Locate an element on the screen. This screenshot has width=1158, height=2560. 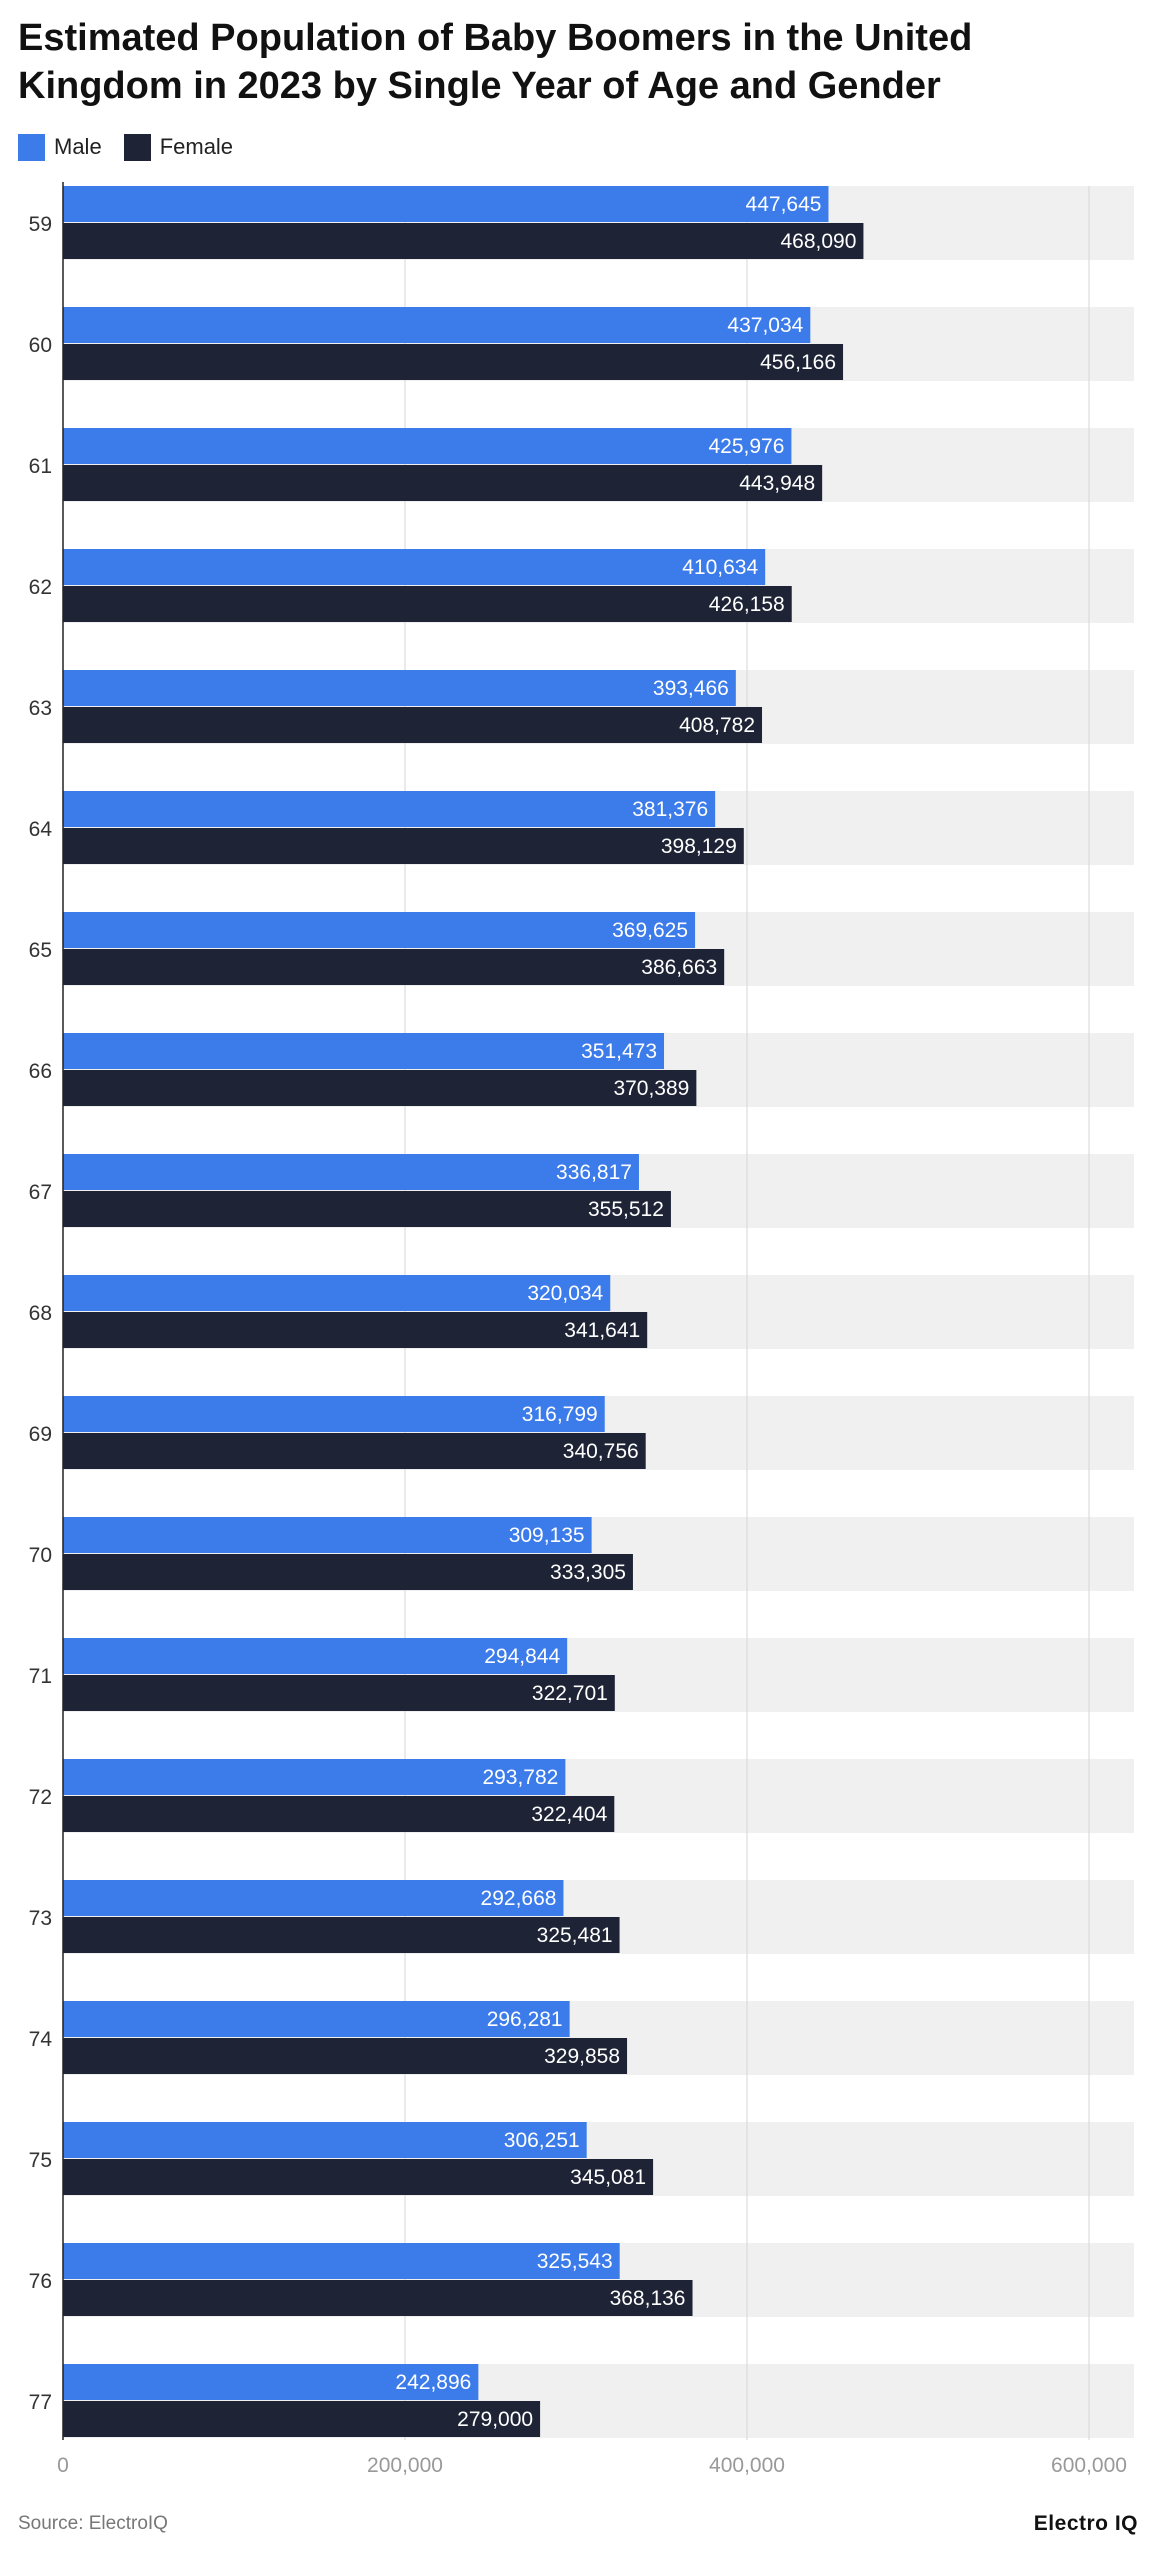
data-label: 333,305 is located at coordinates (588, 1572).